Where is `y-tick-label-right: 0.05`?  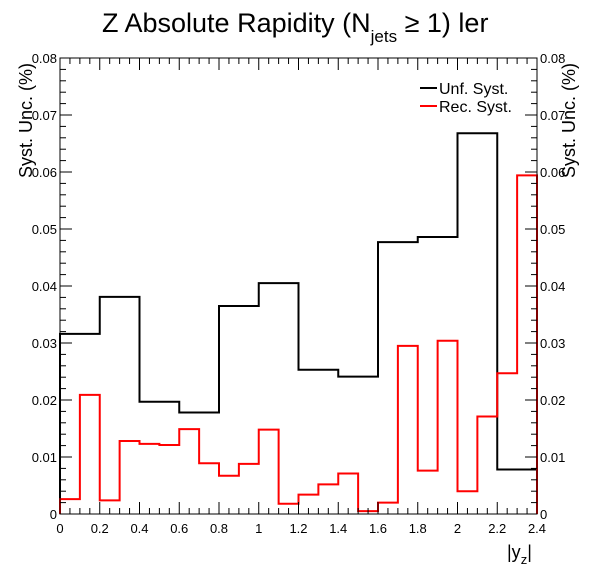
y-tick-label-right: 0.05 is located at coordinates (552, 229).